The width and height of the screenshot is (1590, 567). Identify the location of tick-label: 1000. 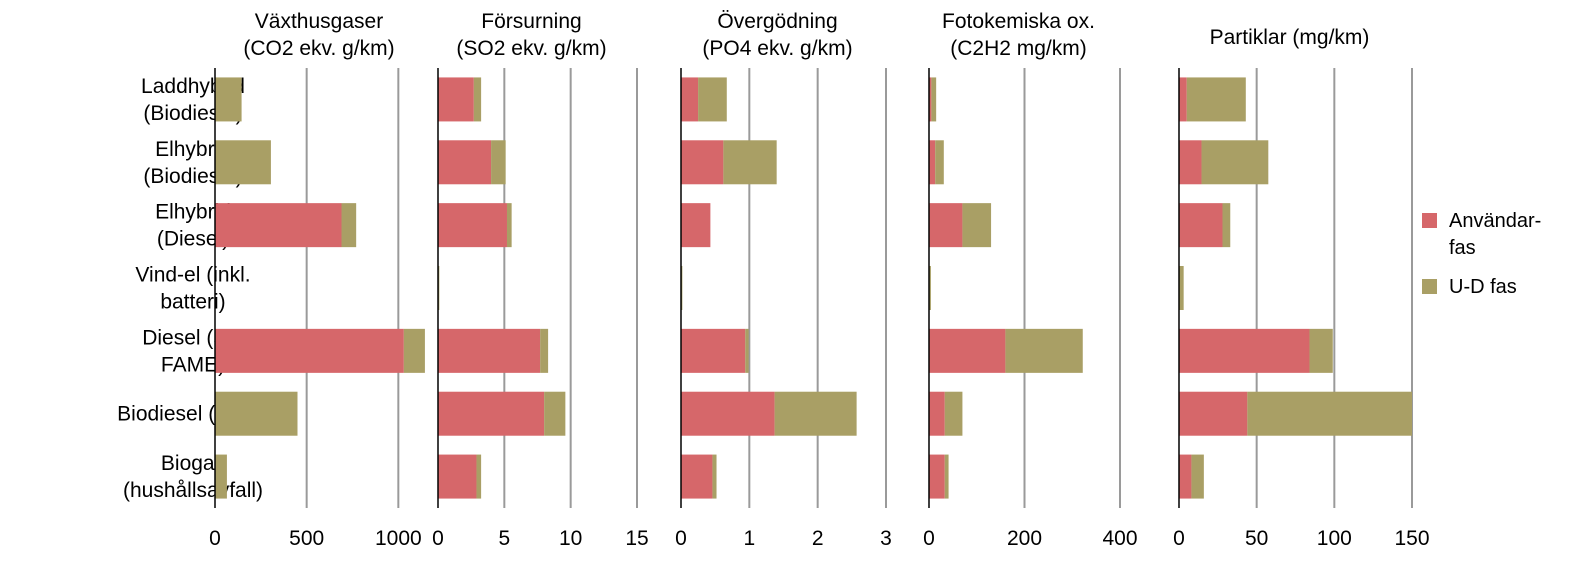
(398, 538).